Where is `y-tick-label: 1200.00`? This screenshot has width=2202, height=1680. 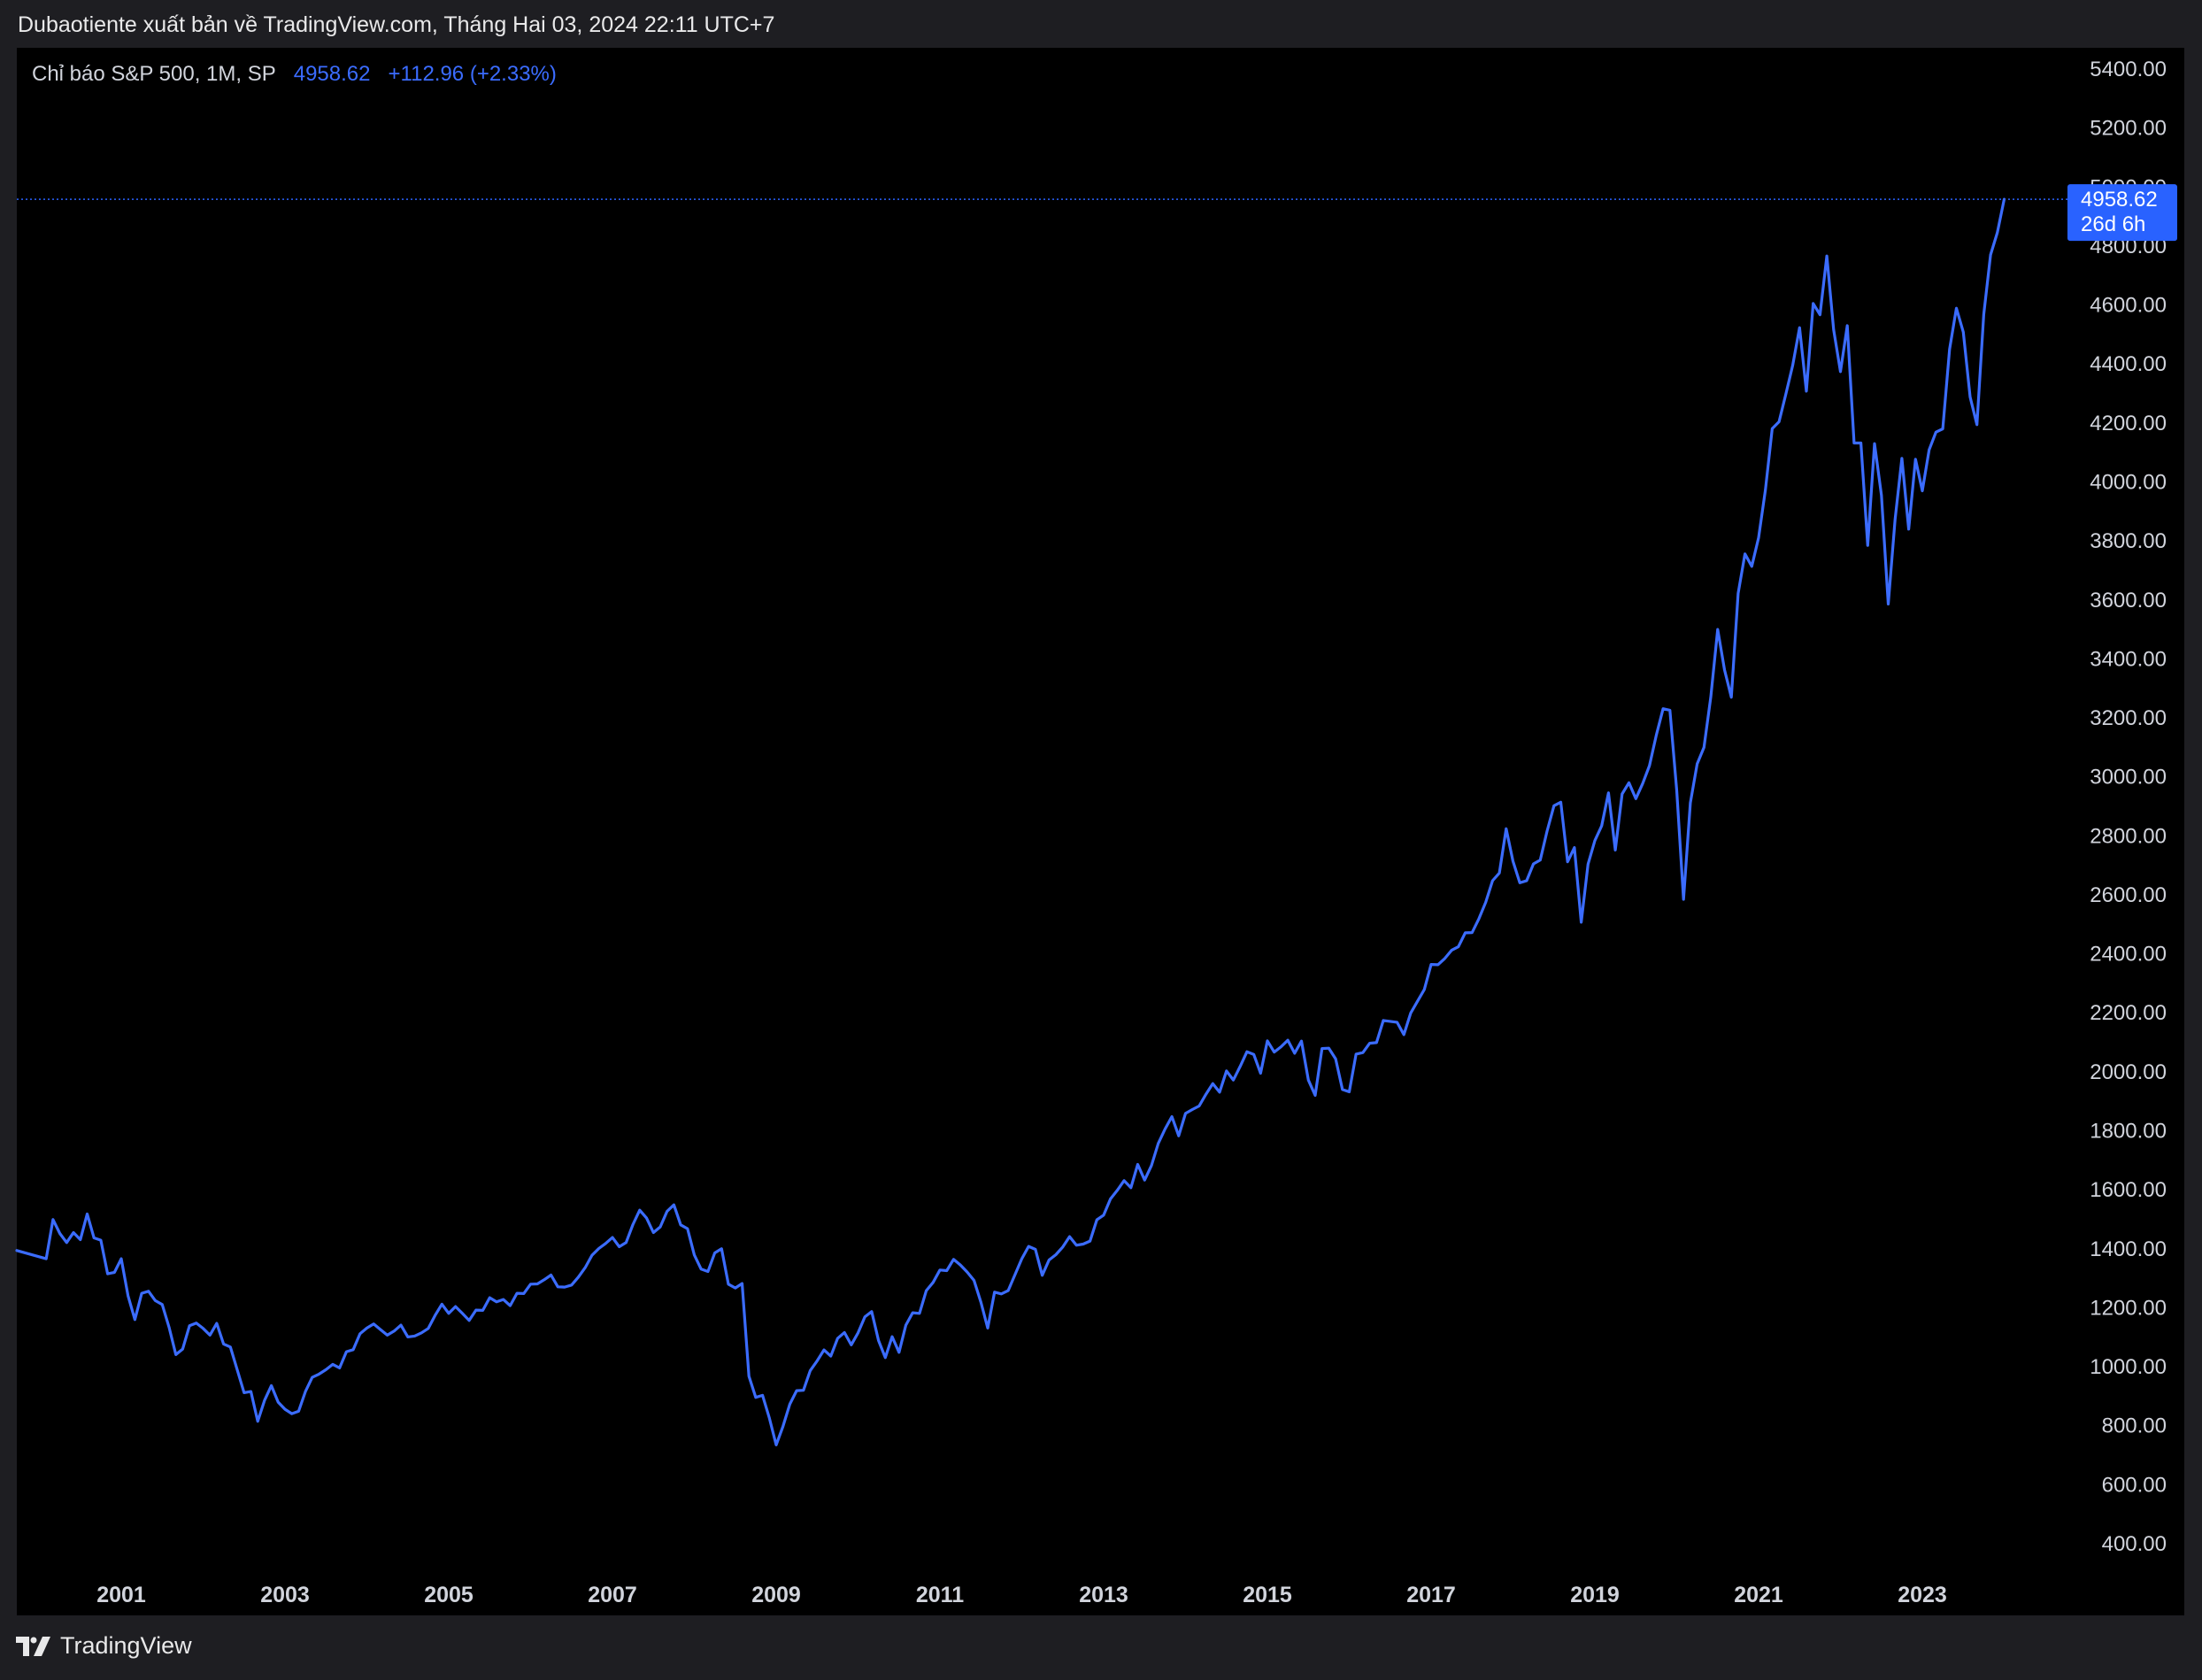
y-tick-label: 1200.00 is located at coordinates (2128, 1308).